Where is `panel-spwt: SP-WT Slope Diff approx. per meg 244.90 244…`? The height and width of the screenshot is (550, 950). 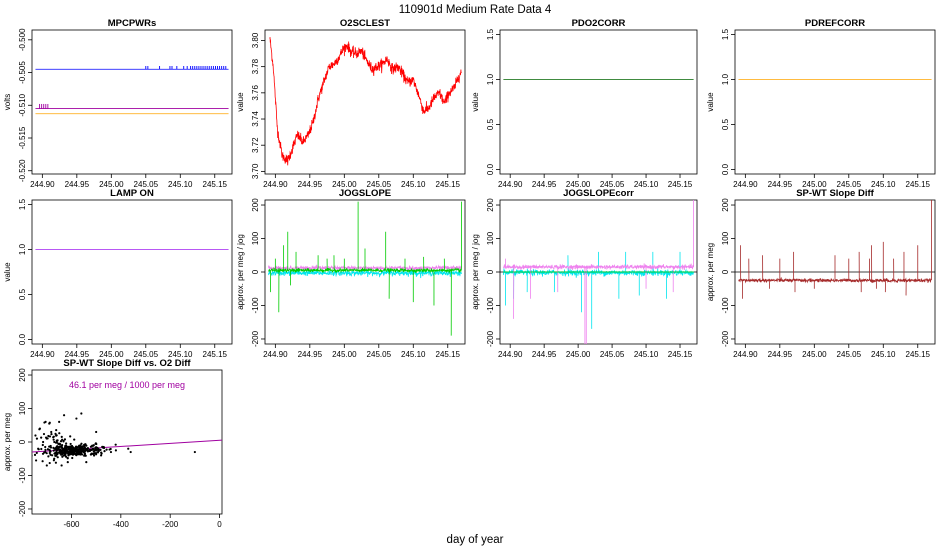
panel-spwt: SP-WT Slope Diff approx. per meg 244.90 244… is located at coordinates (821, 273).